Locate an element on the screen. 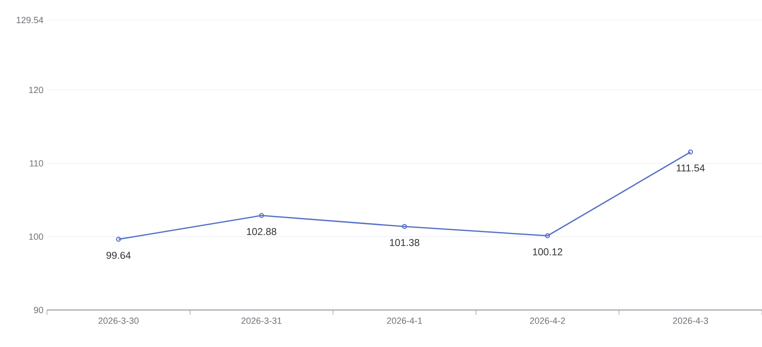  y-tick-label: 120 is located at coordinates (36, 90).